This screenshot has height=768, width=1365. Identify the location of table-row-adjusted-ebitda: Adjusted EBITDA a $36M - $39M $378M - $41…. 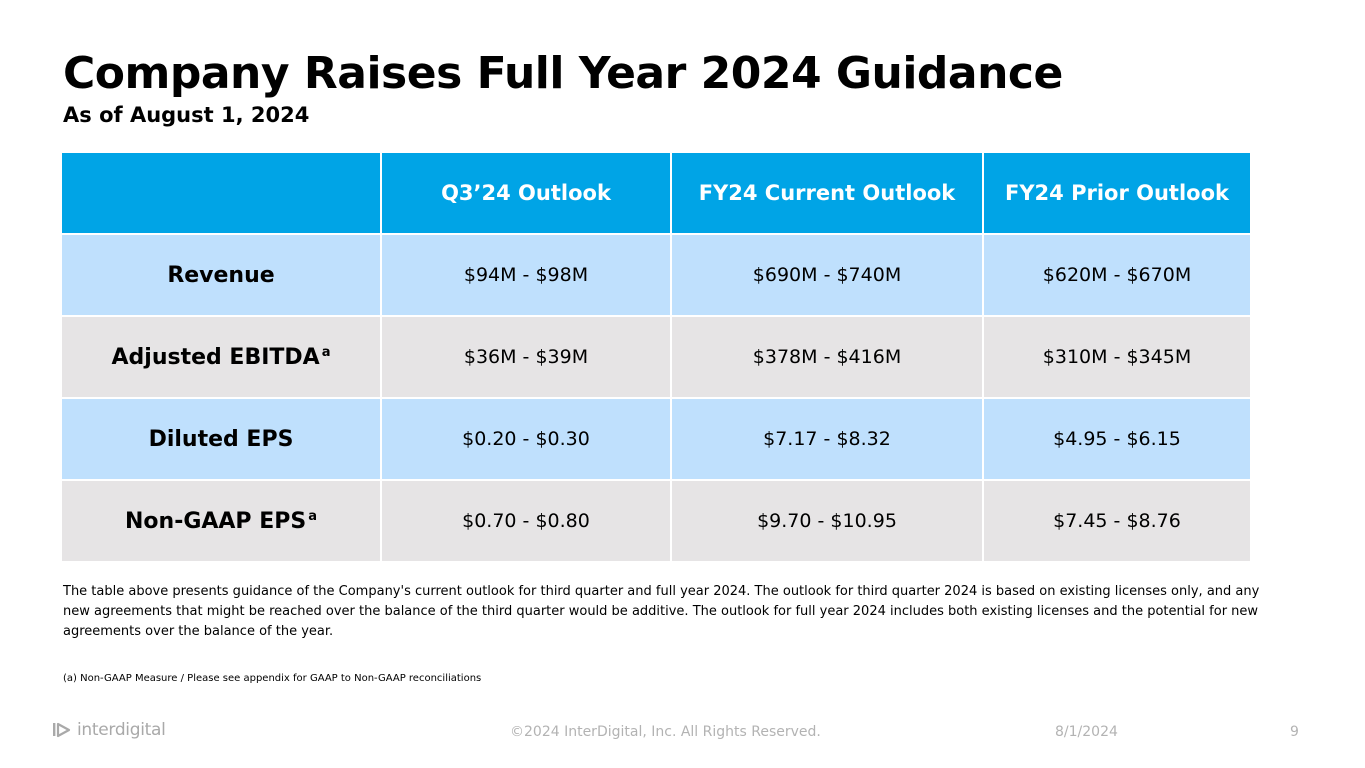
(656, 357).